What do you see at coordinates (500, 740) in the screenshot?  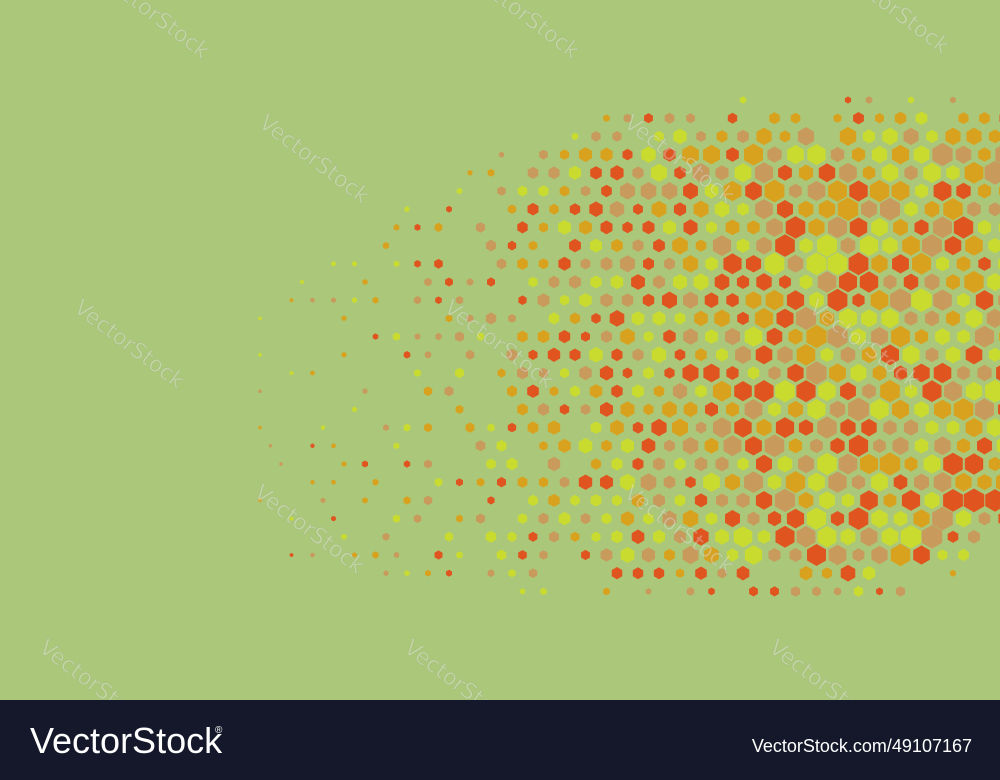 I see `footer-bar` at bounding box center [500, 740].